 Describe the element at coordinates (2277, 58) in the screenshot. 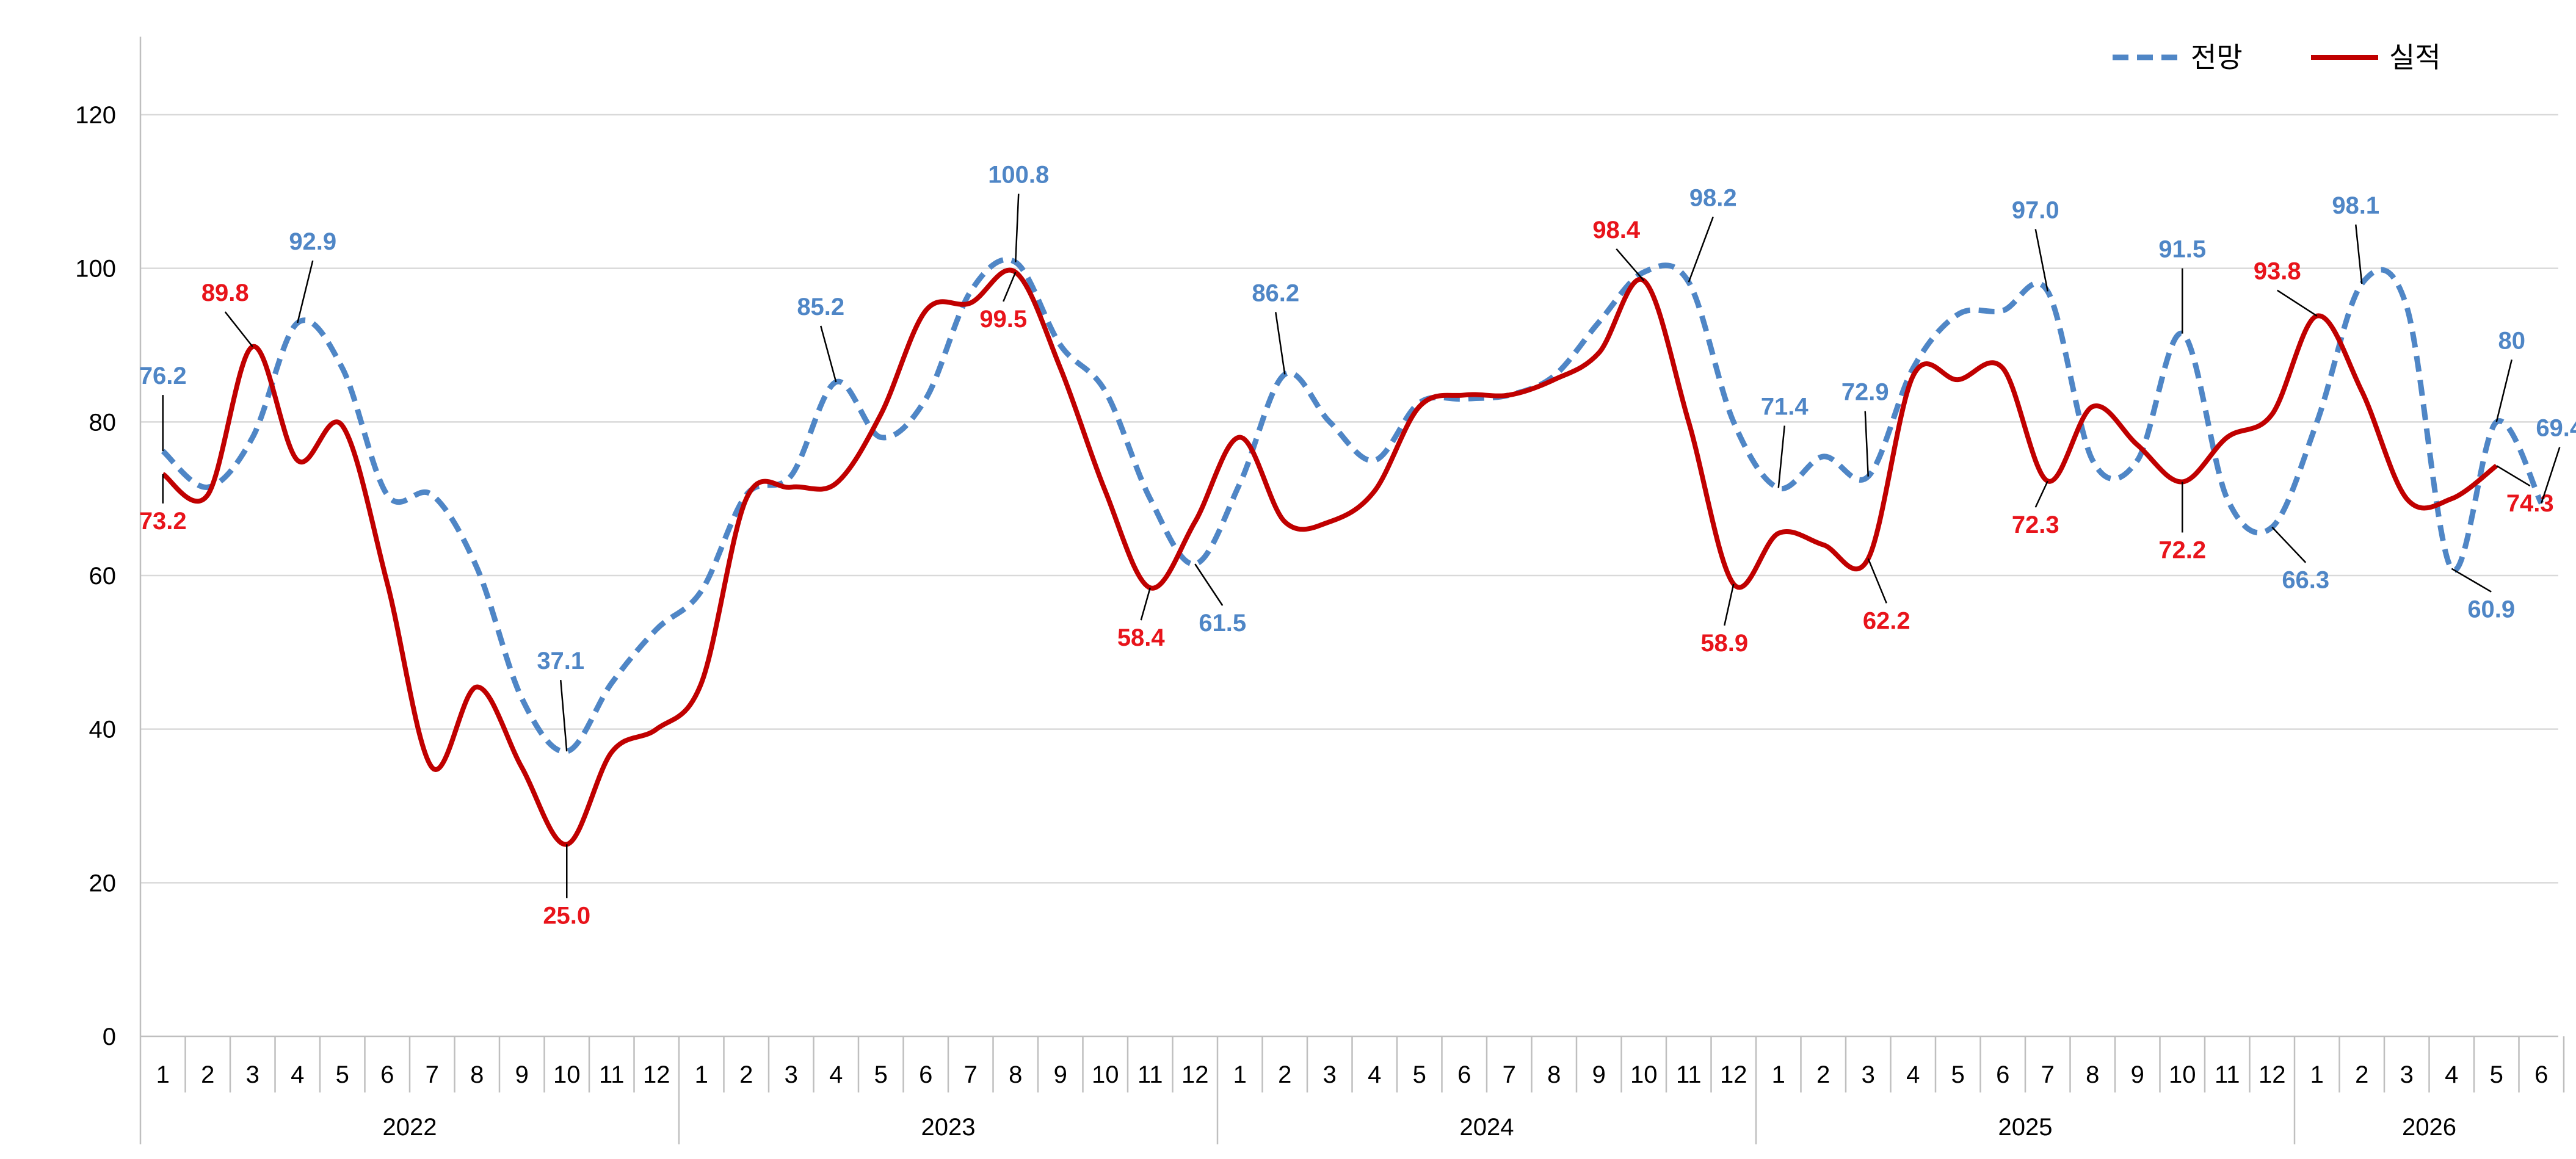

I see `legend: 전망 실적` at that location.